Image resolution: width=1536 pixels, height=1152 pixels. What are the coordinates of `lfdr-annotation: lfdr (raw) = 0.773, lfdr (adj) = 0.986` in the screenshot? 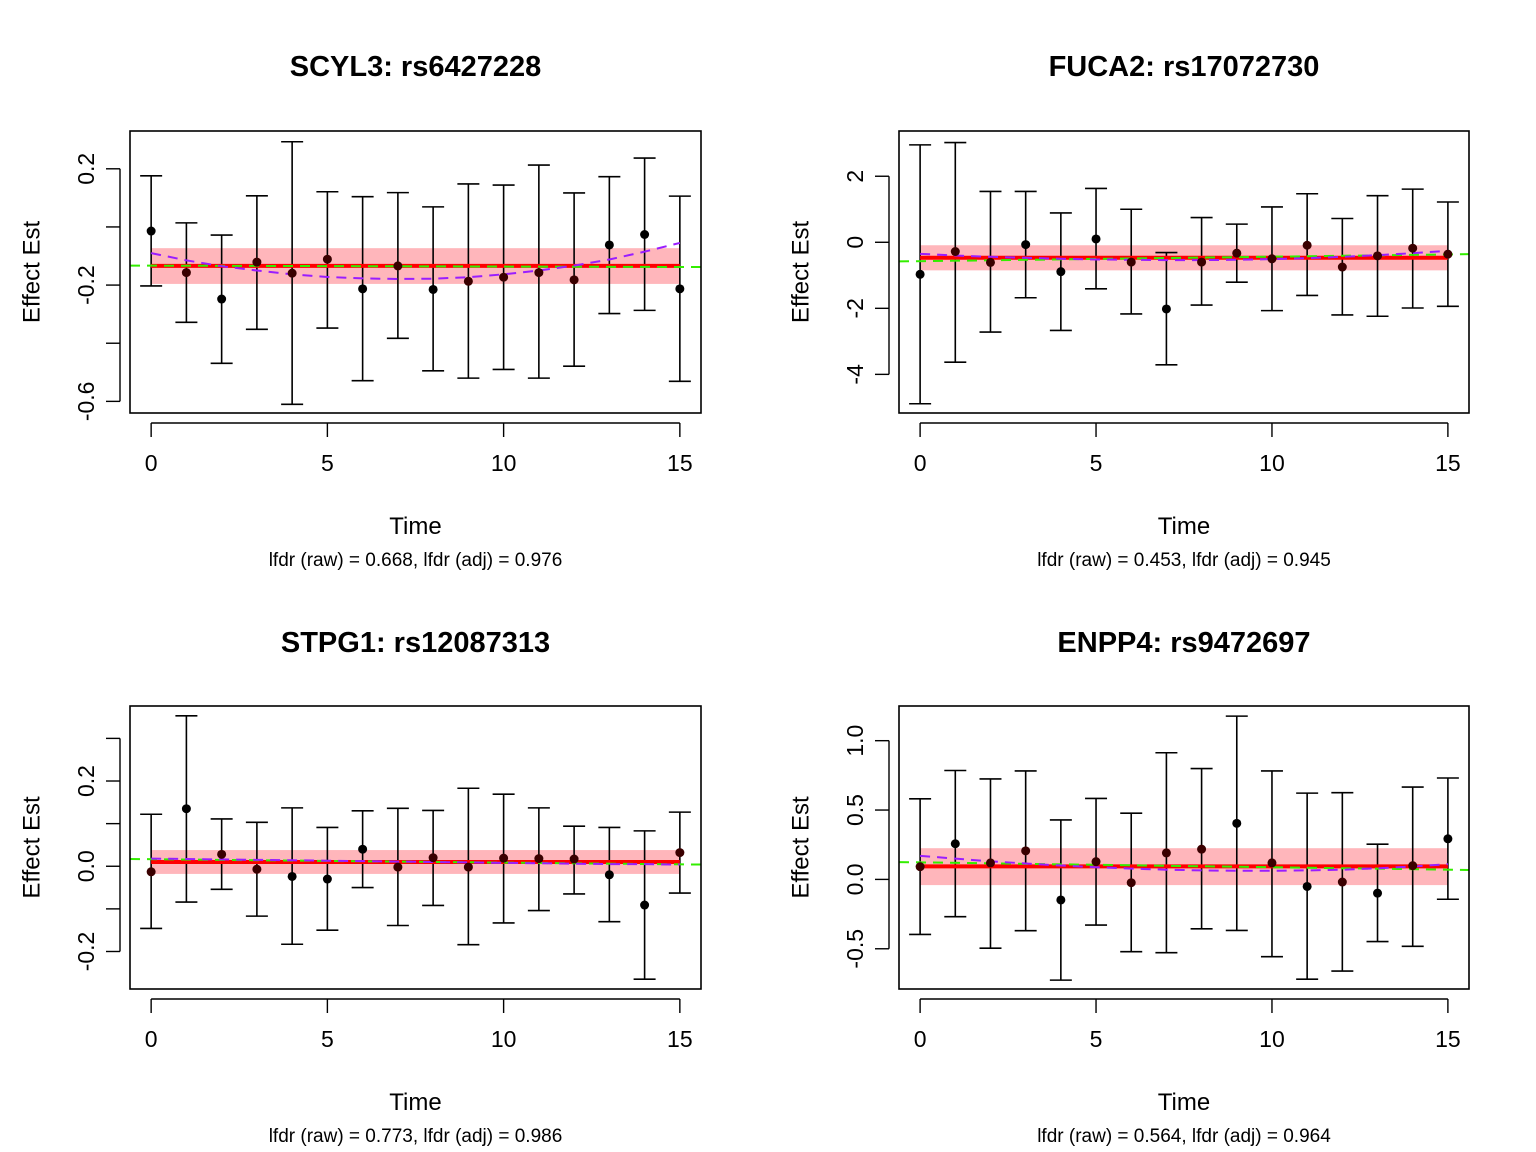 It's located at (416, 1136).